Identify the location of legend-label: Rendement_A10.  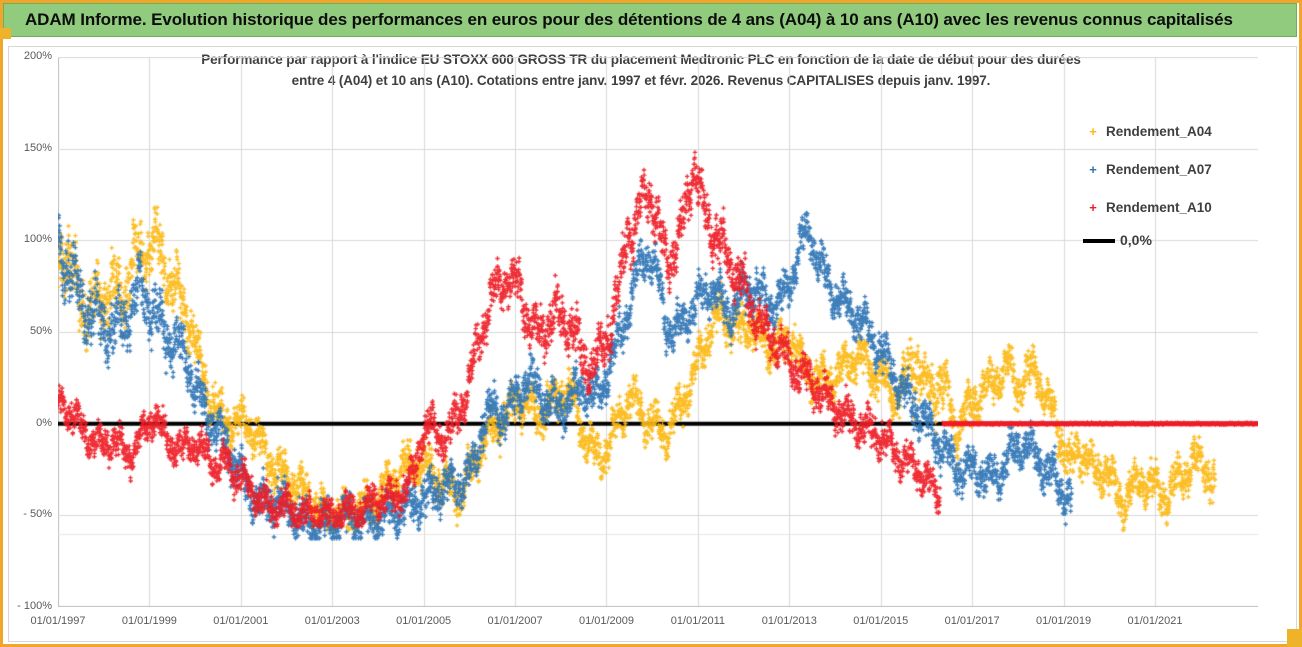
(1159, 208).